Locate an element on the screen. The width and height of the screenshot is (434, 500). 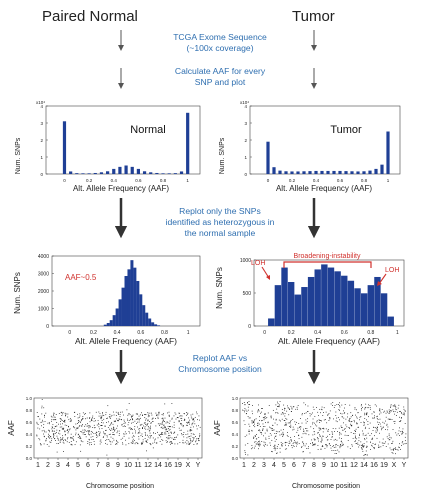
tumor-hist-ytick-label: 1 is located at coordinates (245, 157).